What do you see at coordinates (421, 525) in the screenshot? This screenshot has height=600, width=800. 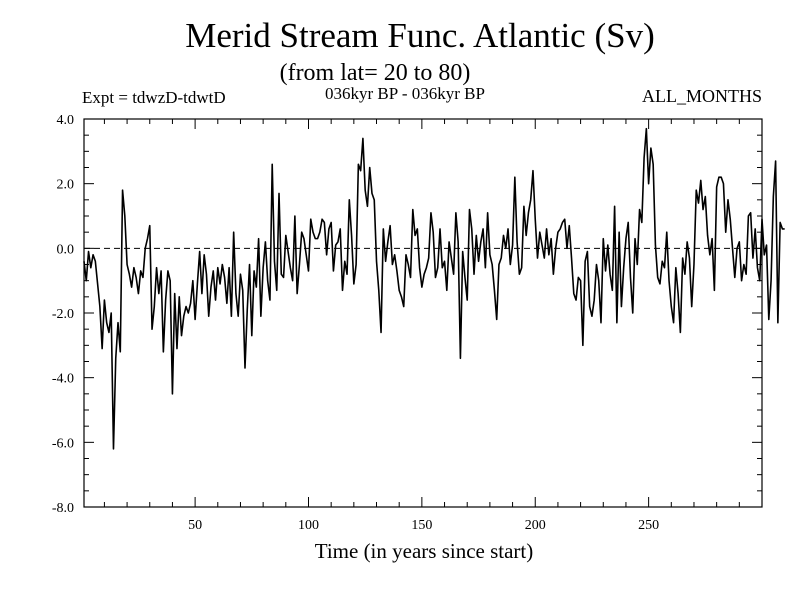 I see `x-tick-label: 150` at bounding box center [421, 525].